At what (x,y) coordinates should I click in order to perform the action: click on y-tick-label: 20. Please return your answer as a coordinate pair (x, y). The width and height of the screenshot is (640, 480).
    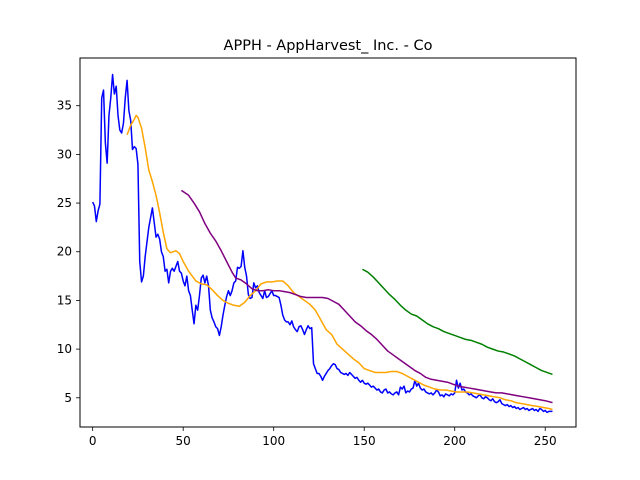
    Looking at the image, I should click on (64, 252).